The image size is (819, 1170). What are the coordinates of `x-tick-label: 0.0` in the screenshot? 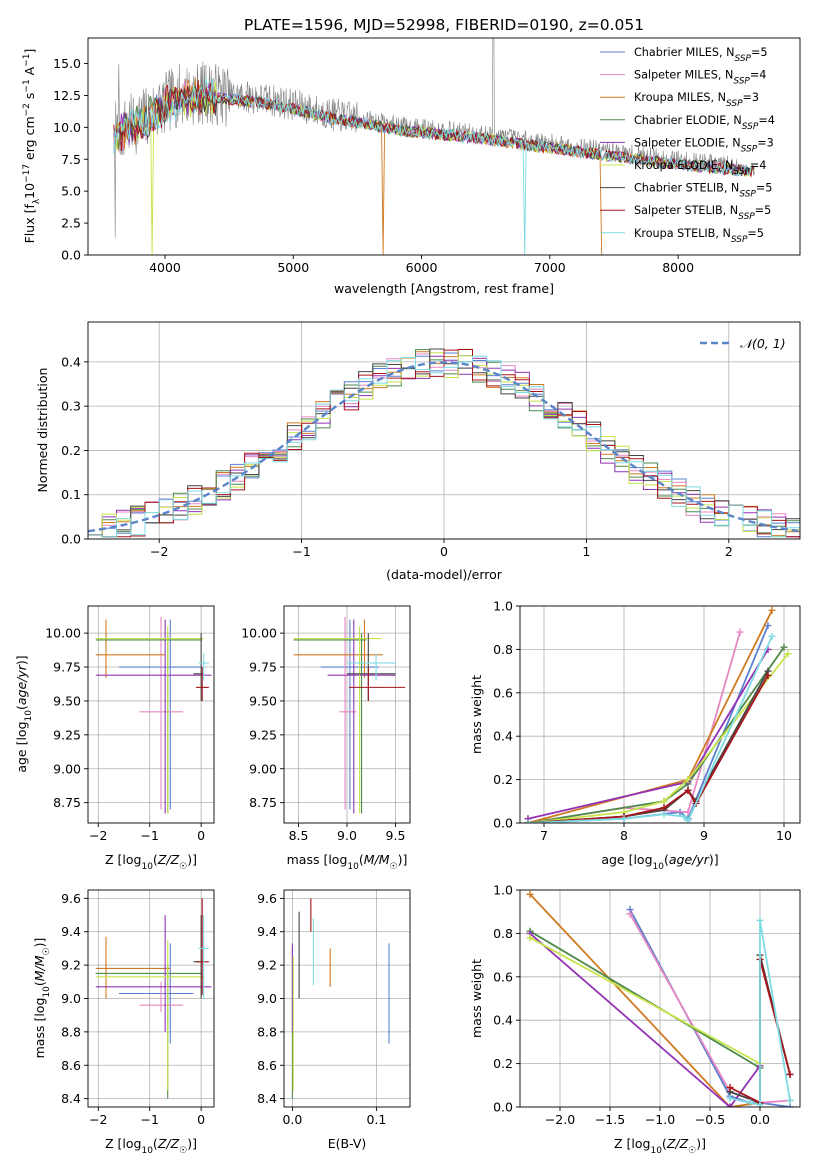 It's located at (760, 1119).